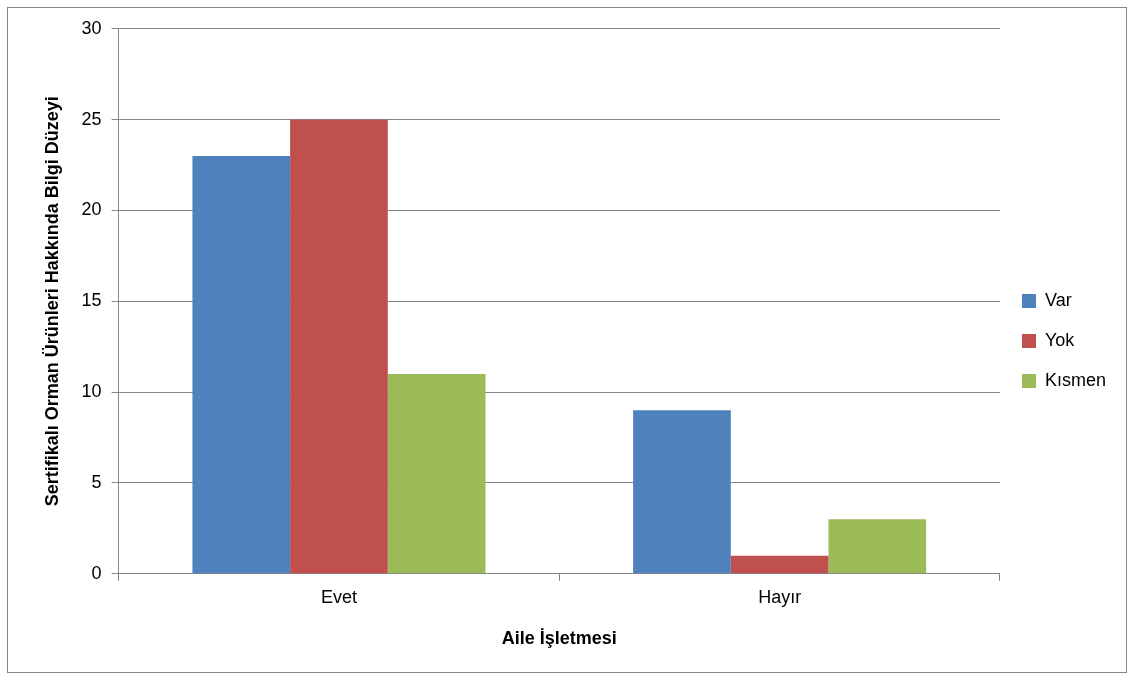 The width and height of the screenshot is (1134, 679). What do you see at coordinates (1058, 299) in the screenshot?
I see `legend-label: Var` at bounding box center [1058, 299].